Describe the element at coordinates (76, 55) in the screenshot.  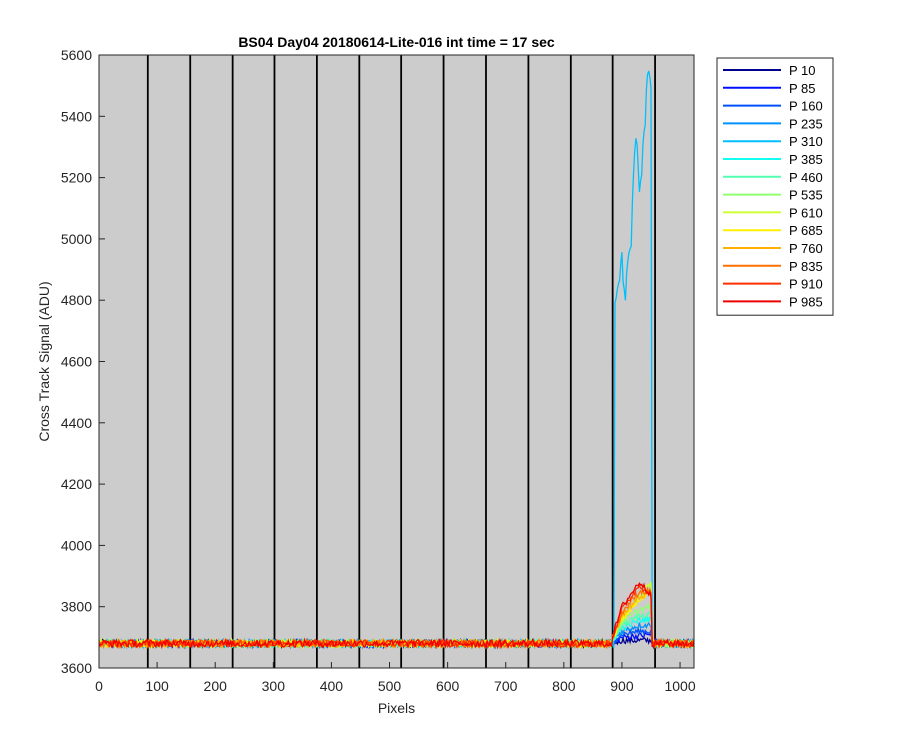
I see `y-tick-label: 5600` at that location.